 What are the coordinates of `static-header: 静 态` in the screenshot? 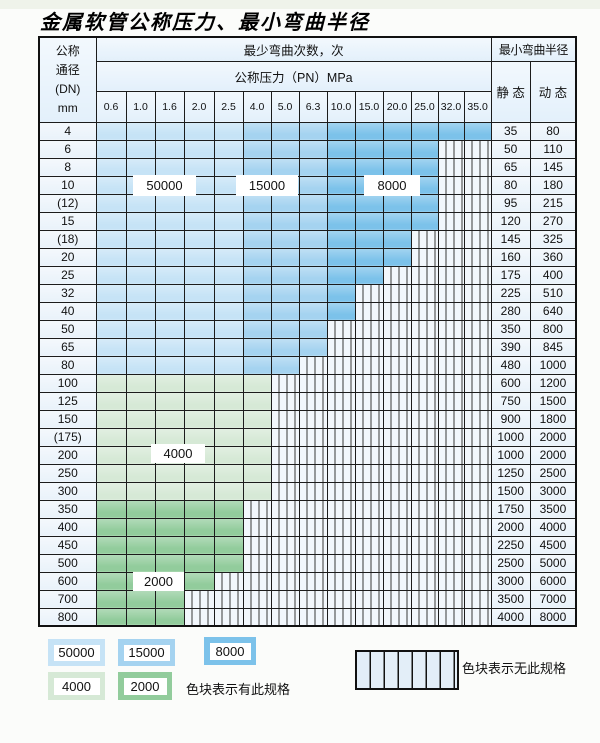 It's located at (510, 91).